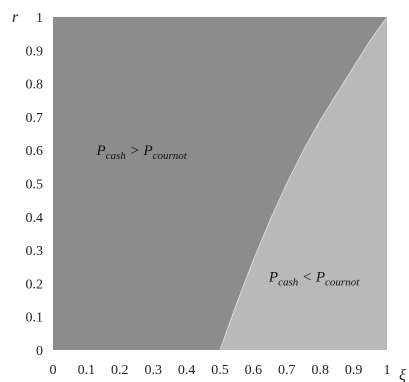  Describe the element at coordinates (35, 118) in the screenshot. I see `y-tick-label: 0.7` at that location.